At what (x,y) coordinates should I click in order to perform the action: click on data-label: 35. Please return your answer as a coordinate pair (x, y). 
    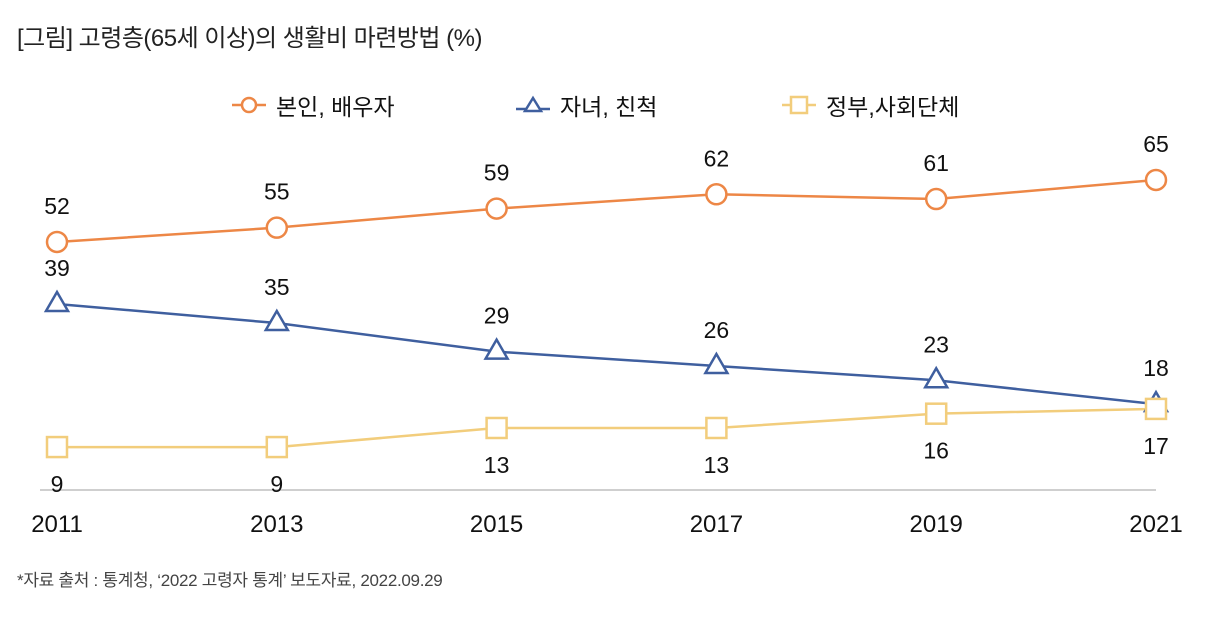
    Looking at the image, I should click on (277, 287).